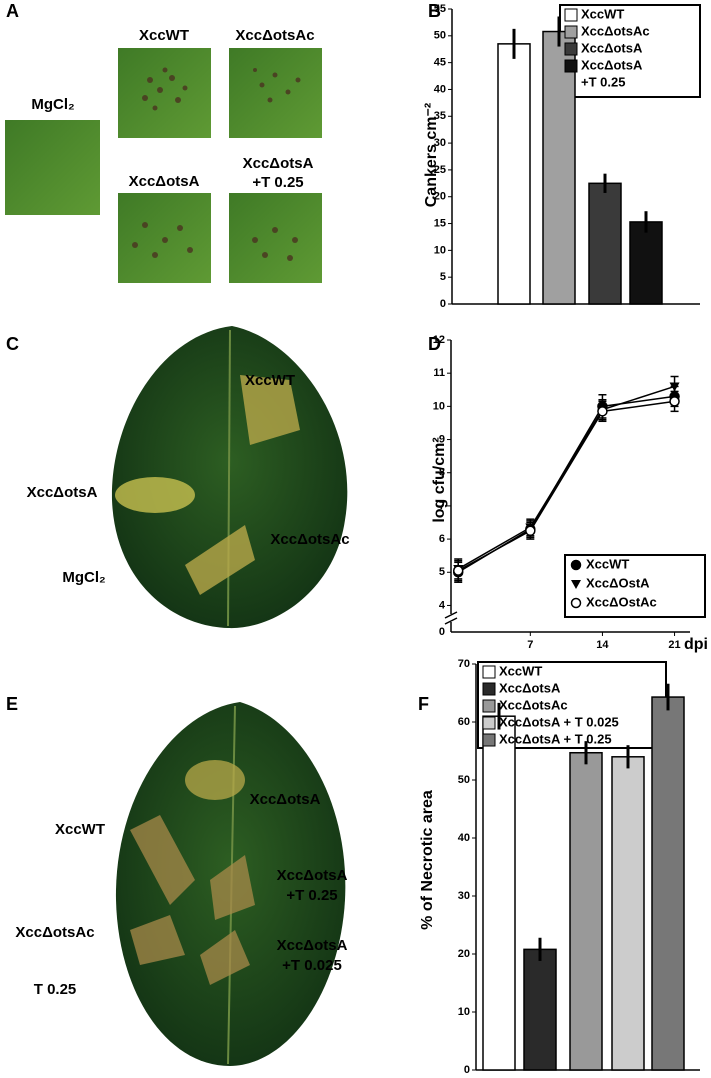  Describe the element at coordinates (440, 197) in the screenshot. I see `y-tick-label: 20` at that location.